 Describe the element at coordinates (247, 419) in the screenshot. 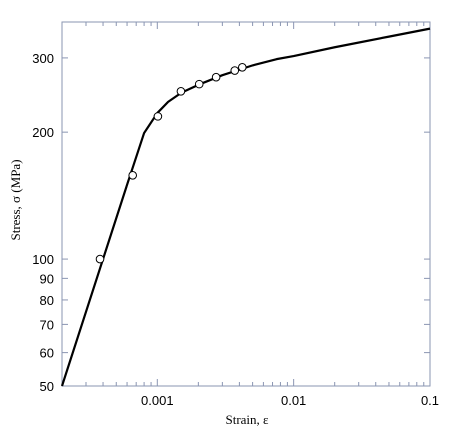

I see `x-axis-label: Strain, ε` at that location.